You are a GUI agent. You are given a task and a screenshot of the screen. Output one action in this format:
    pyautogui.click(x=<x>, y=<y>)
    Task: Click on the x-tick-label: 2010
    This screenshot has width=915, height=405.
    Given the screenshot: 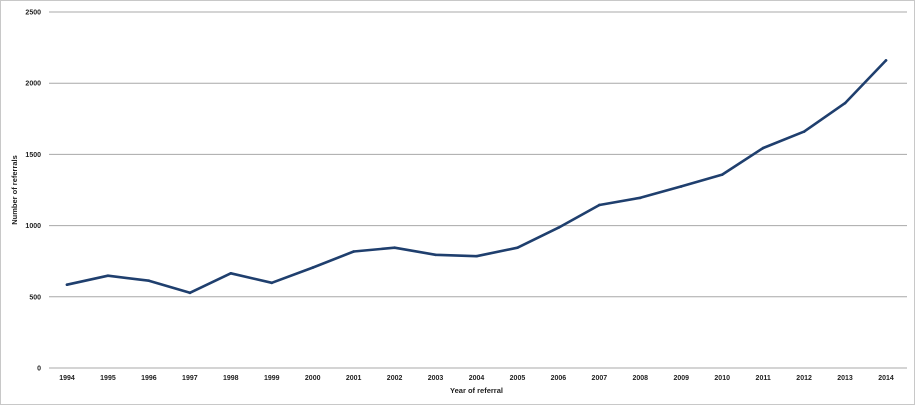 What is the action you would take?
    pyautogui.click(x=722, y=378)
    